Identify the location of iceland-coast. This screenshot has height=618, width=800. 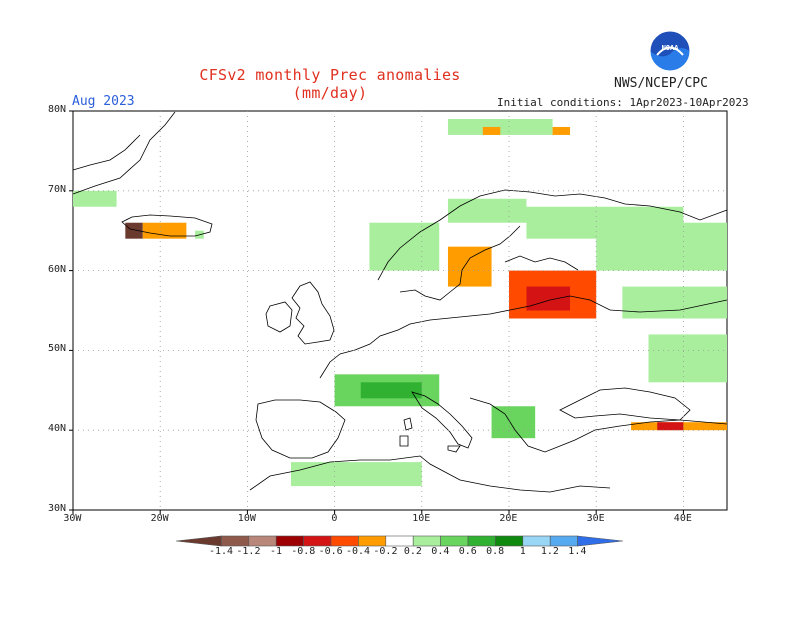
(167, 225).